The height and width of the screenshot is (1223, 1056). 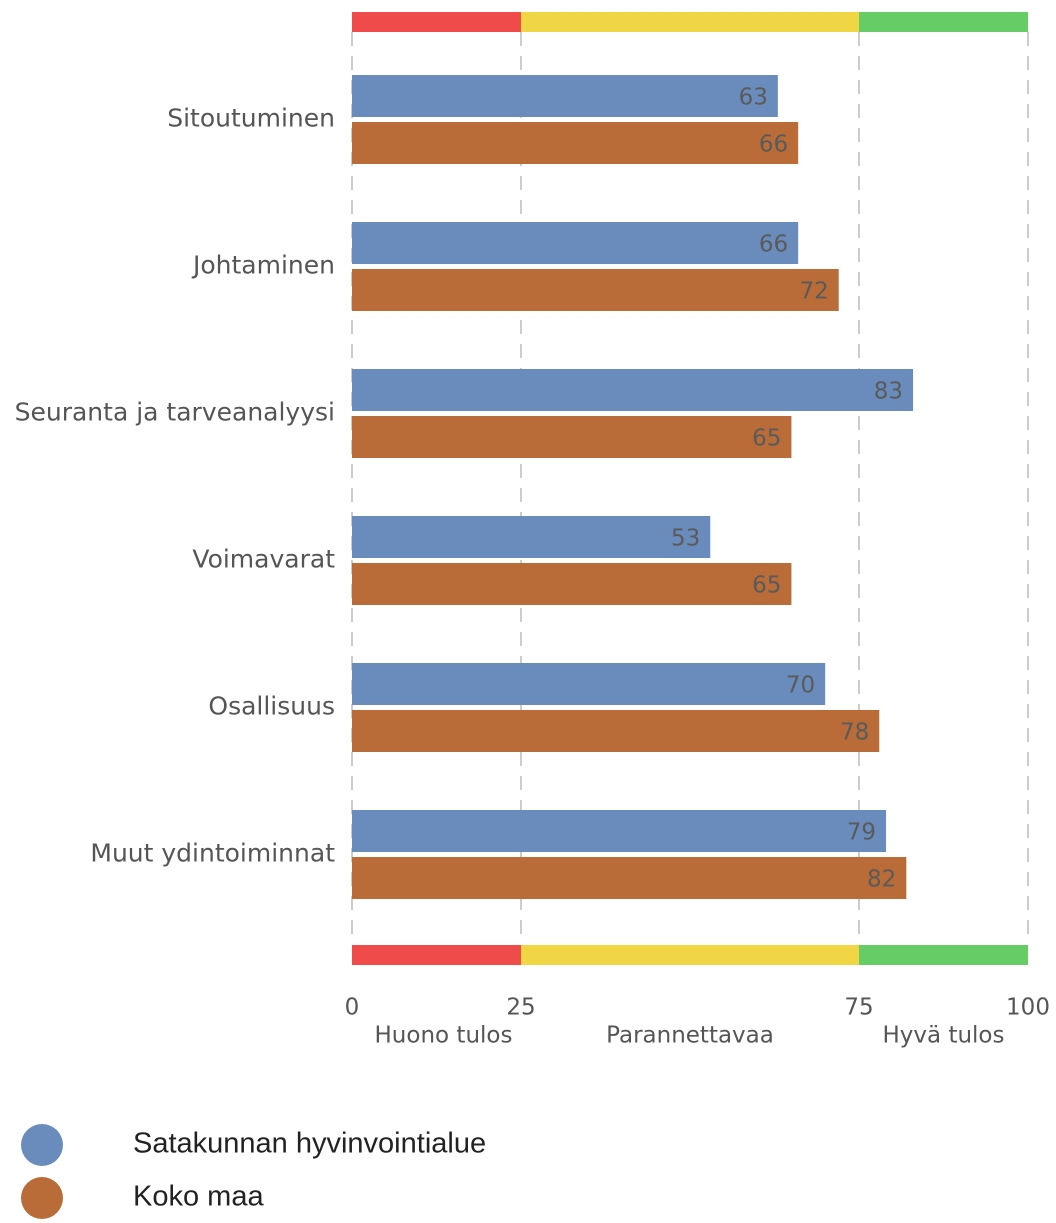 I want to click on x-tick-label: 100, so click(x=1028, y=1008).